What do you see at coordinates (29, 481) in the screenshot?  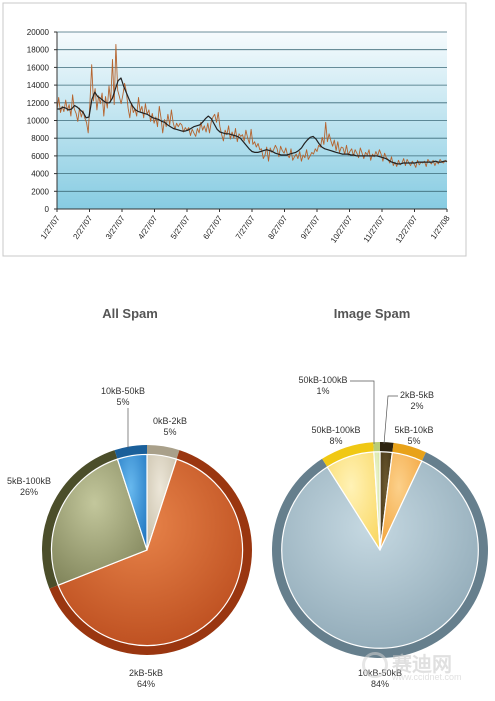 I see `all-5kb-100kb-label: 5kB-100kB` at bounding box center [29, 481].